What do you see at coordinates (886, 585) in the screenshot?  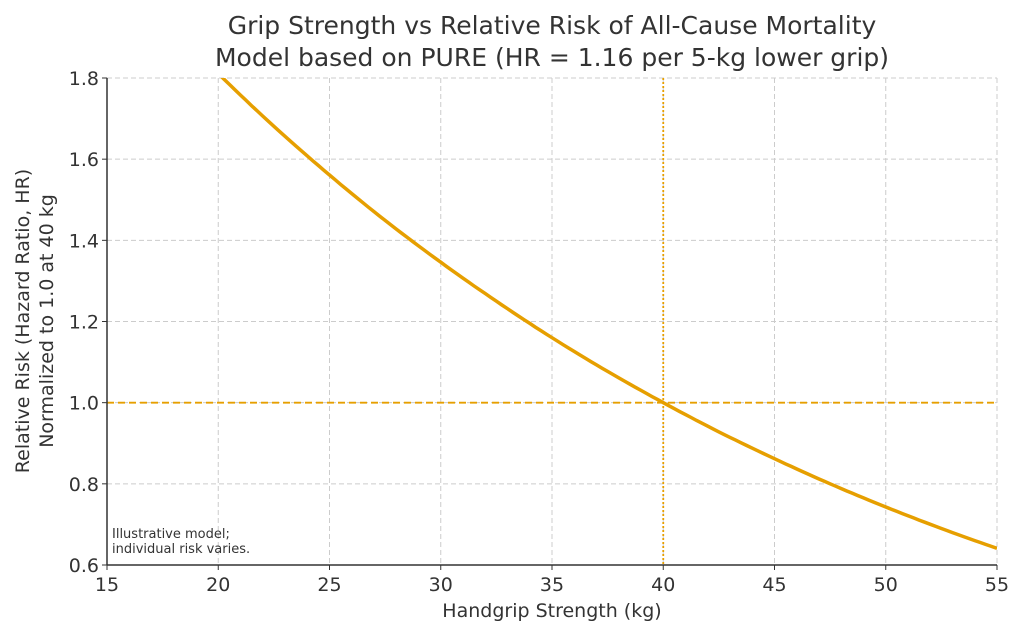 I see `x-tick-label: 50` at bounding box center [886, 585].